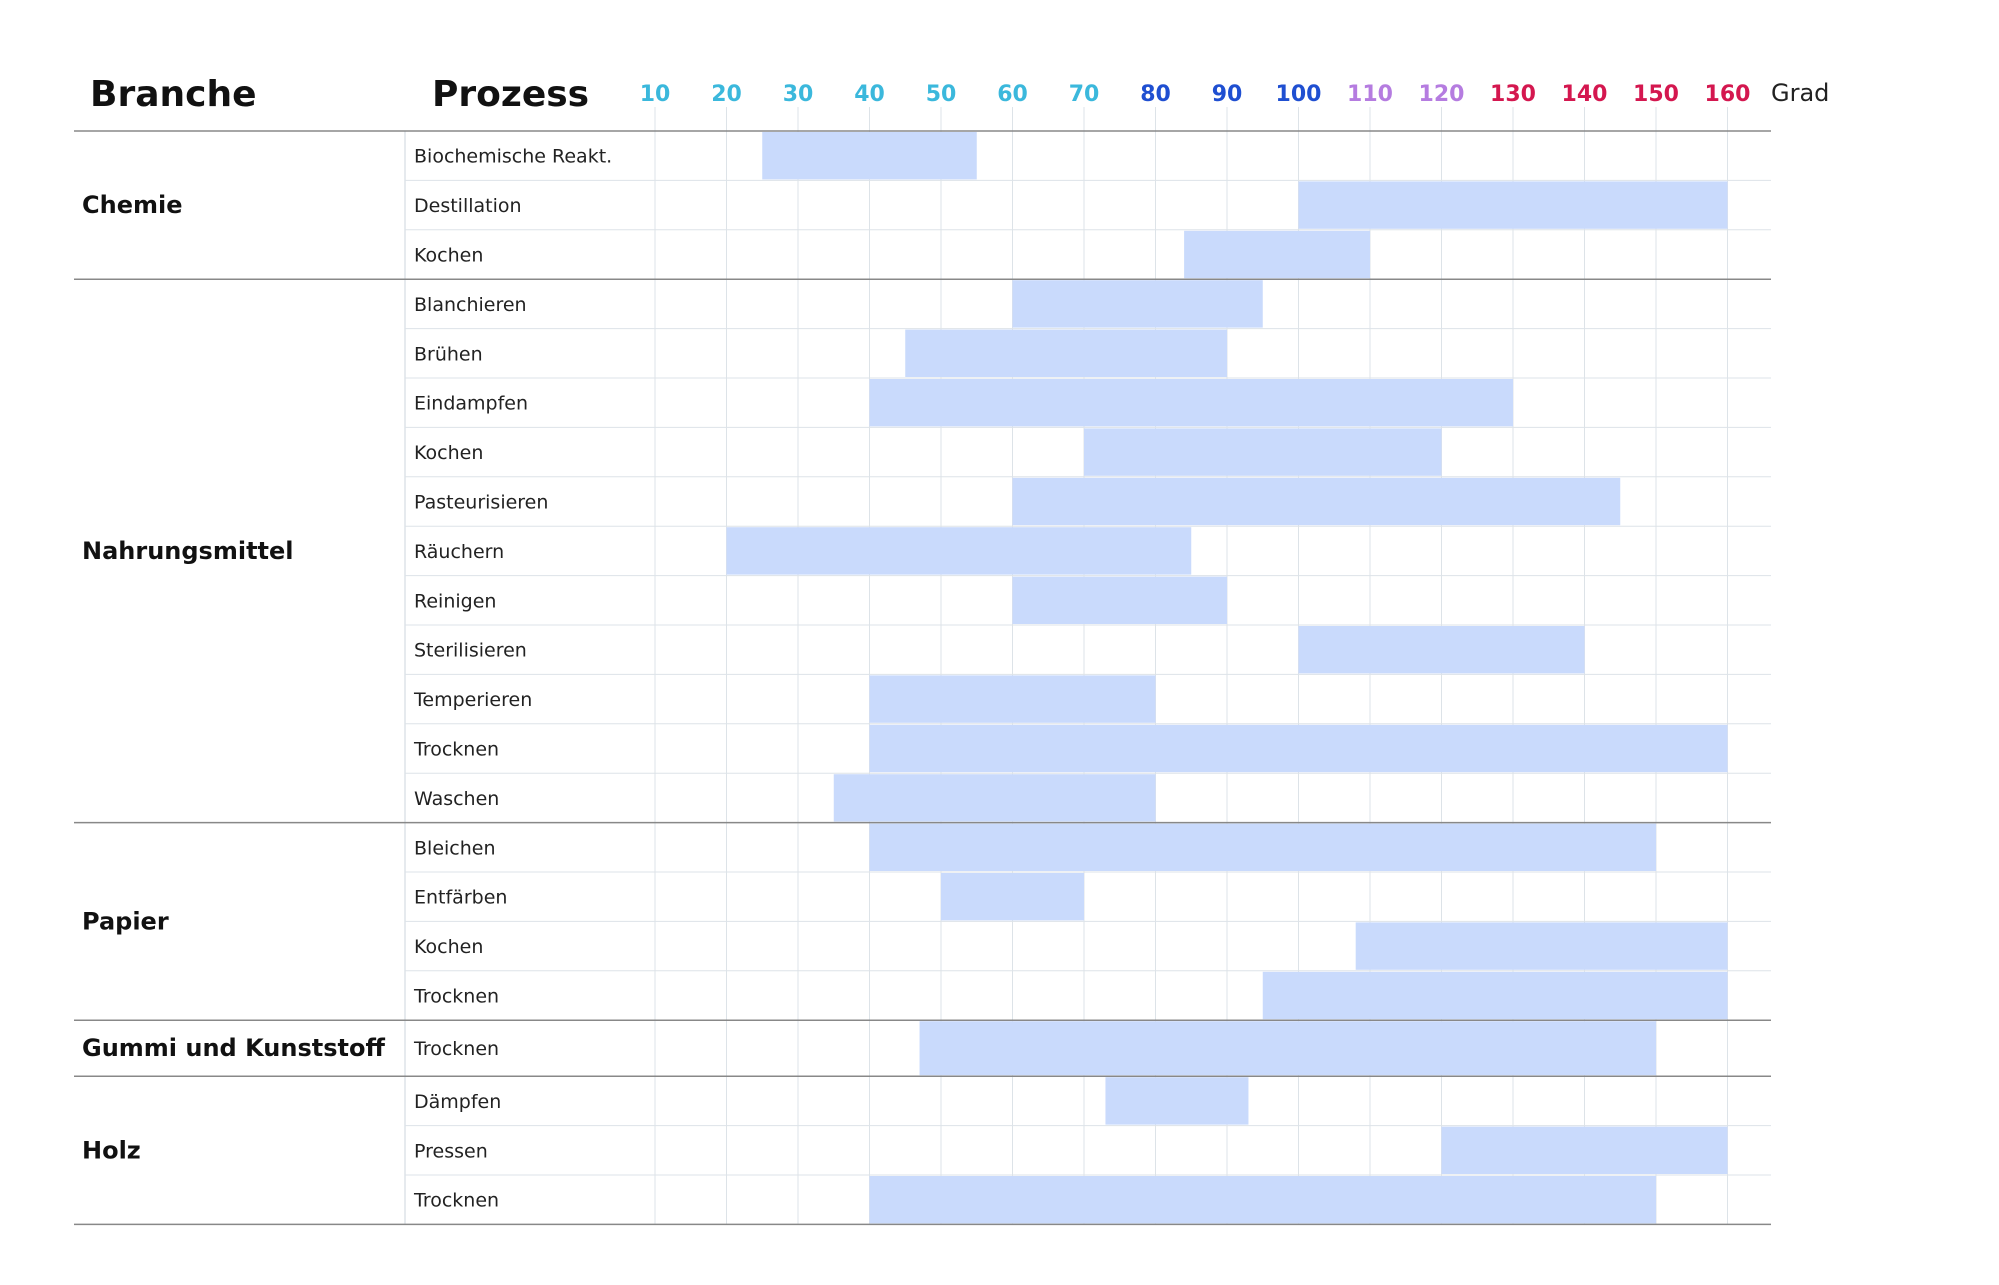 This screenshot has width=1999, height=1285. What do you see at coordinates (470, 651) in the screenshot?
I see `process-label: Sterilisieren` at bounding box center [470, 651].